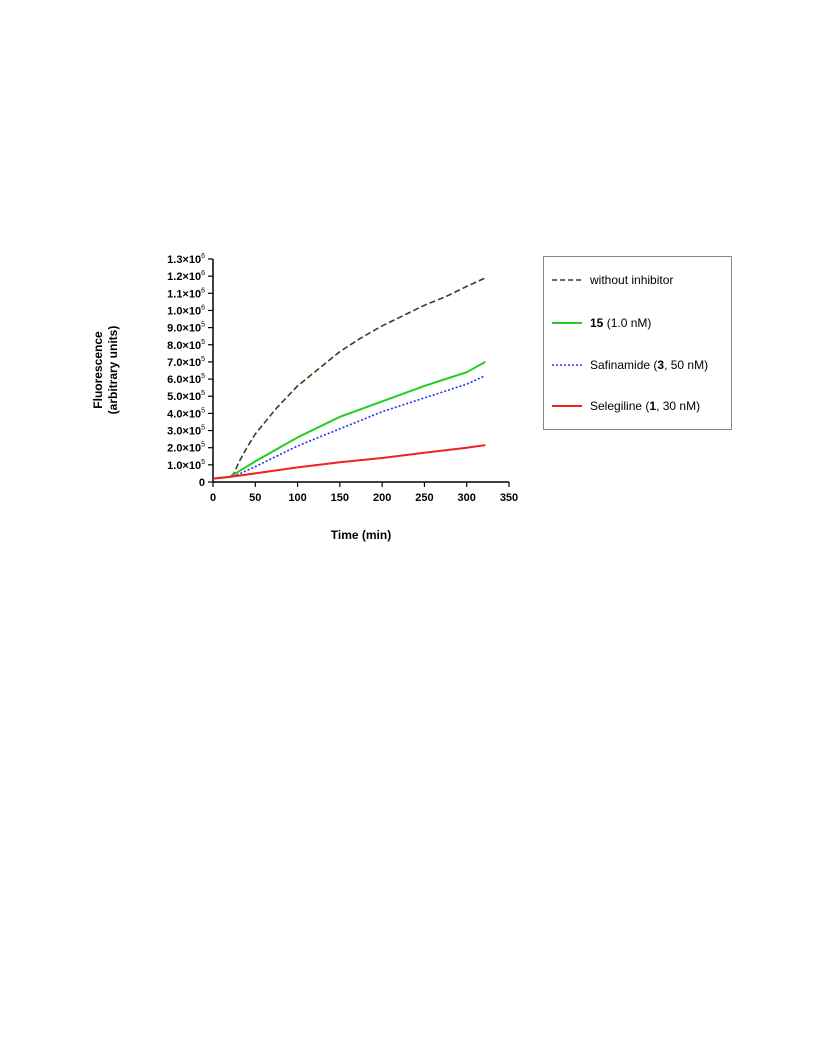 This screenshot has height=1056, width=816. Describe the element at coordinates (186, 448) in the screenshot. I see `y-tick-label: 2.0×10⁵` at that location.